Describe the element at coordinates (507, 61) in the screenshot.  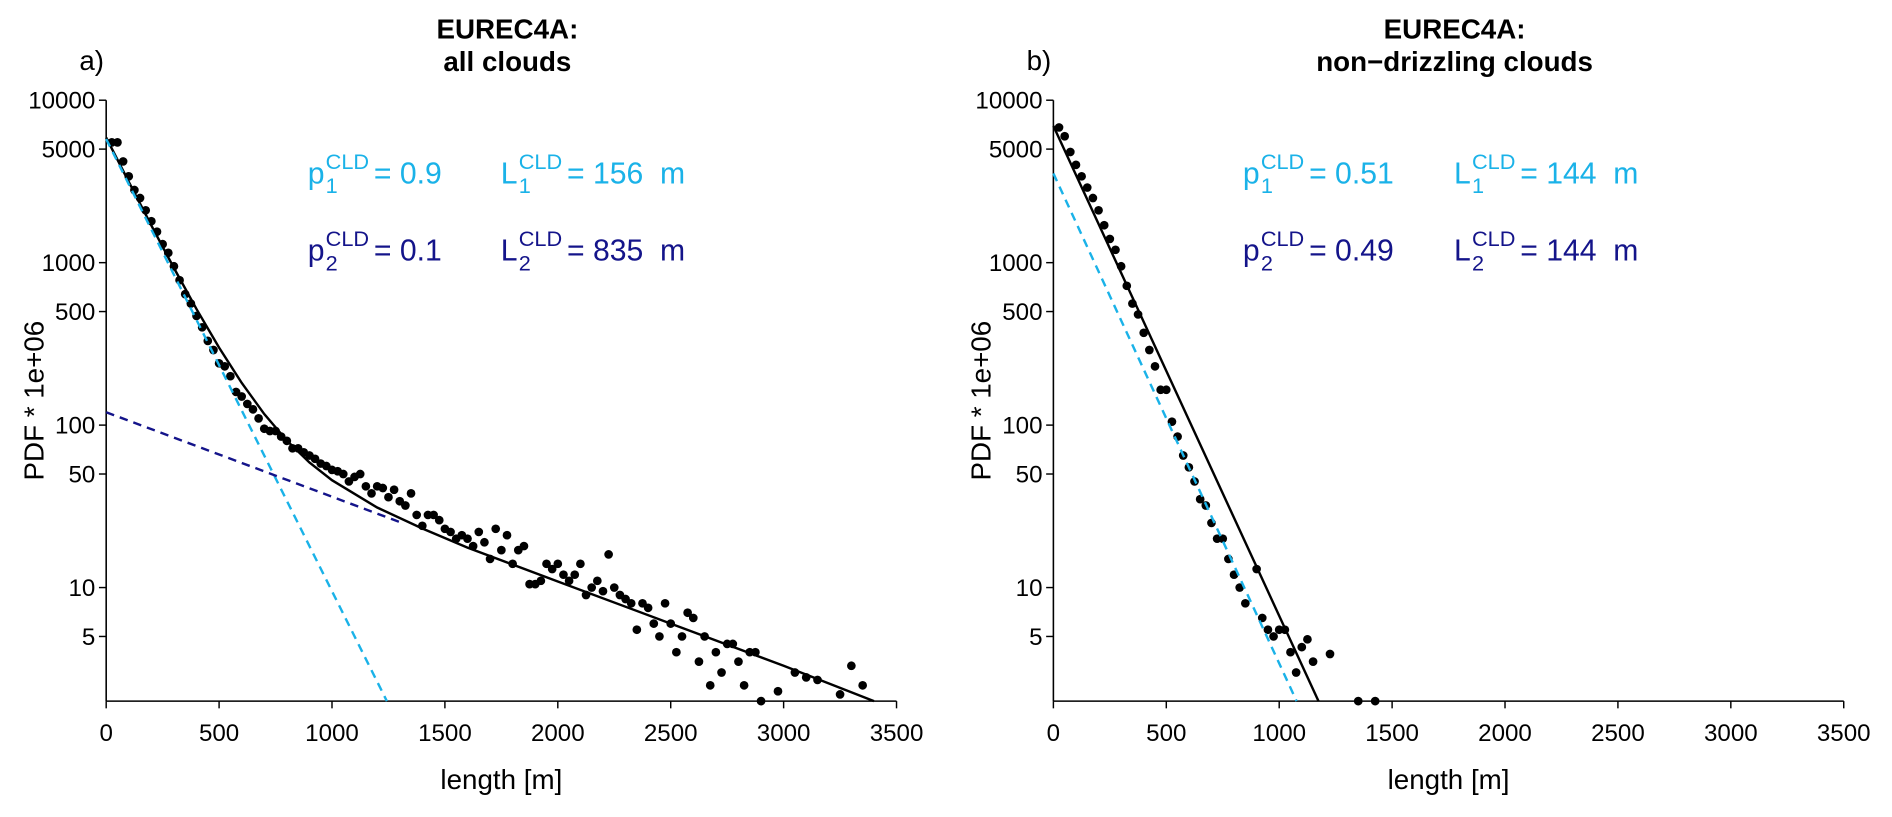
I see `chart-title: all clouds` at that location.